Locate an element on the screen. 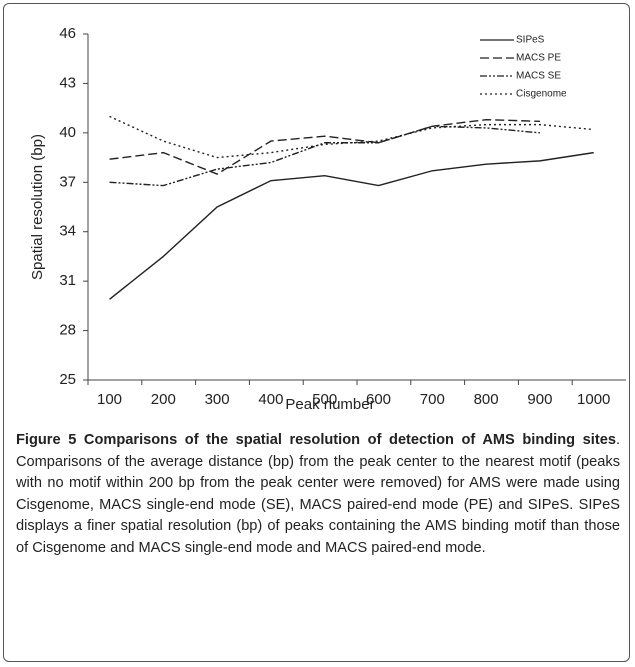 This screenshot has width=635, height=667. x-tick-label: 1000 is located at coordinates (593, 399).